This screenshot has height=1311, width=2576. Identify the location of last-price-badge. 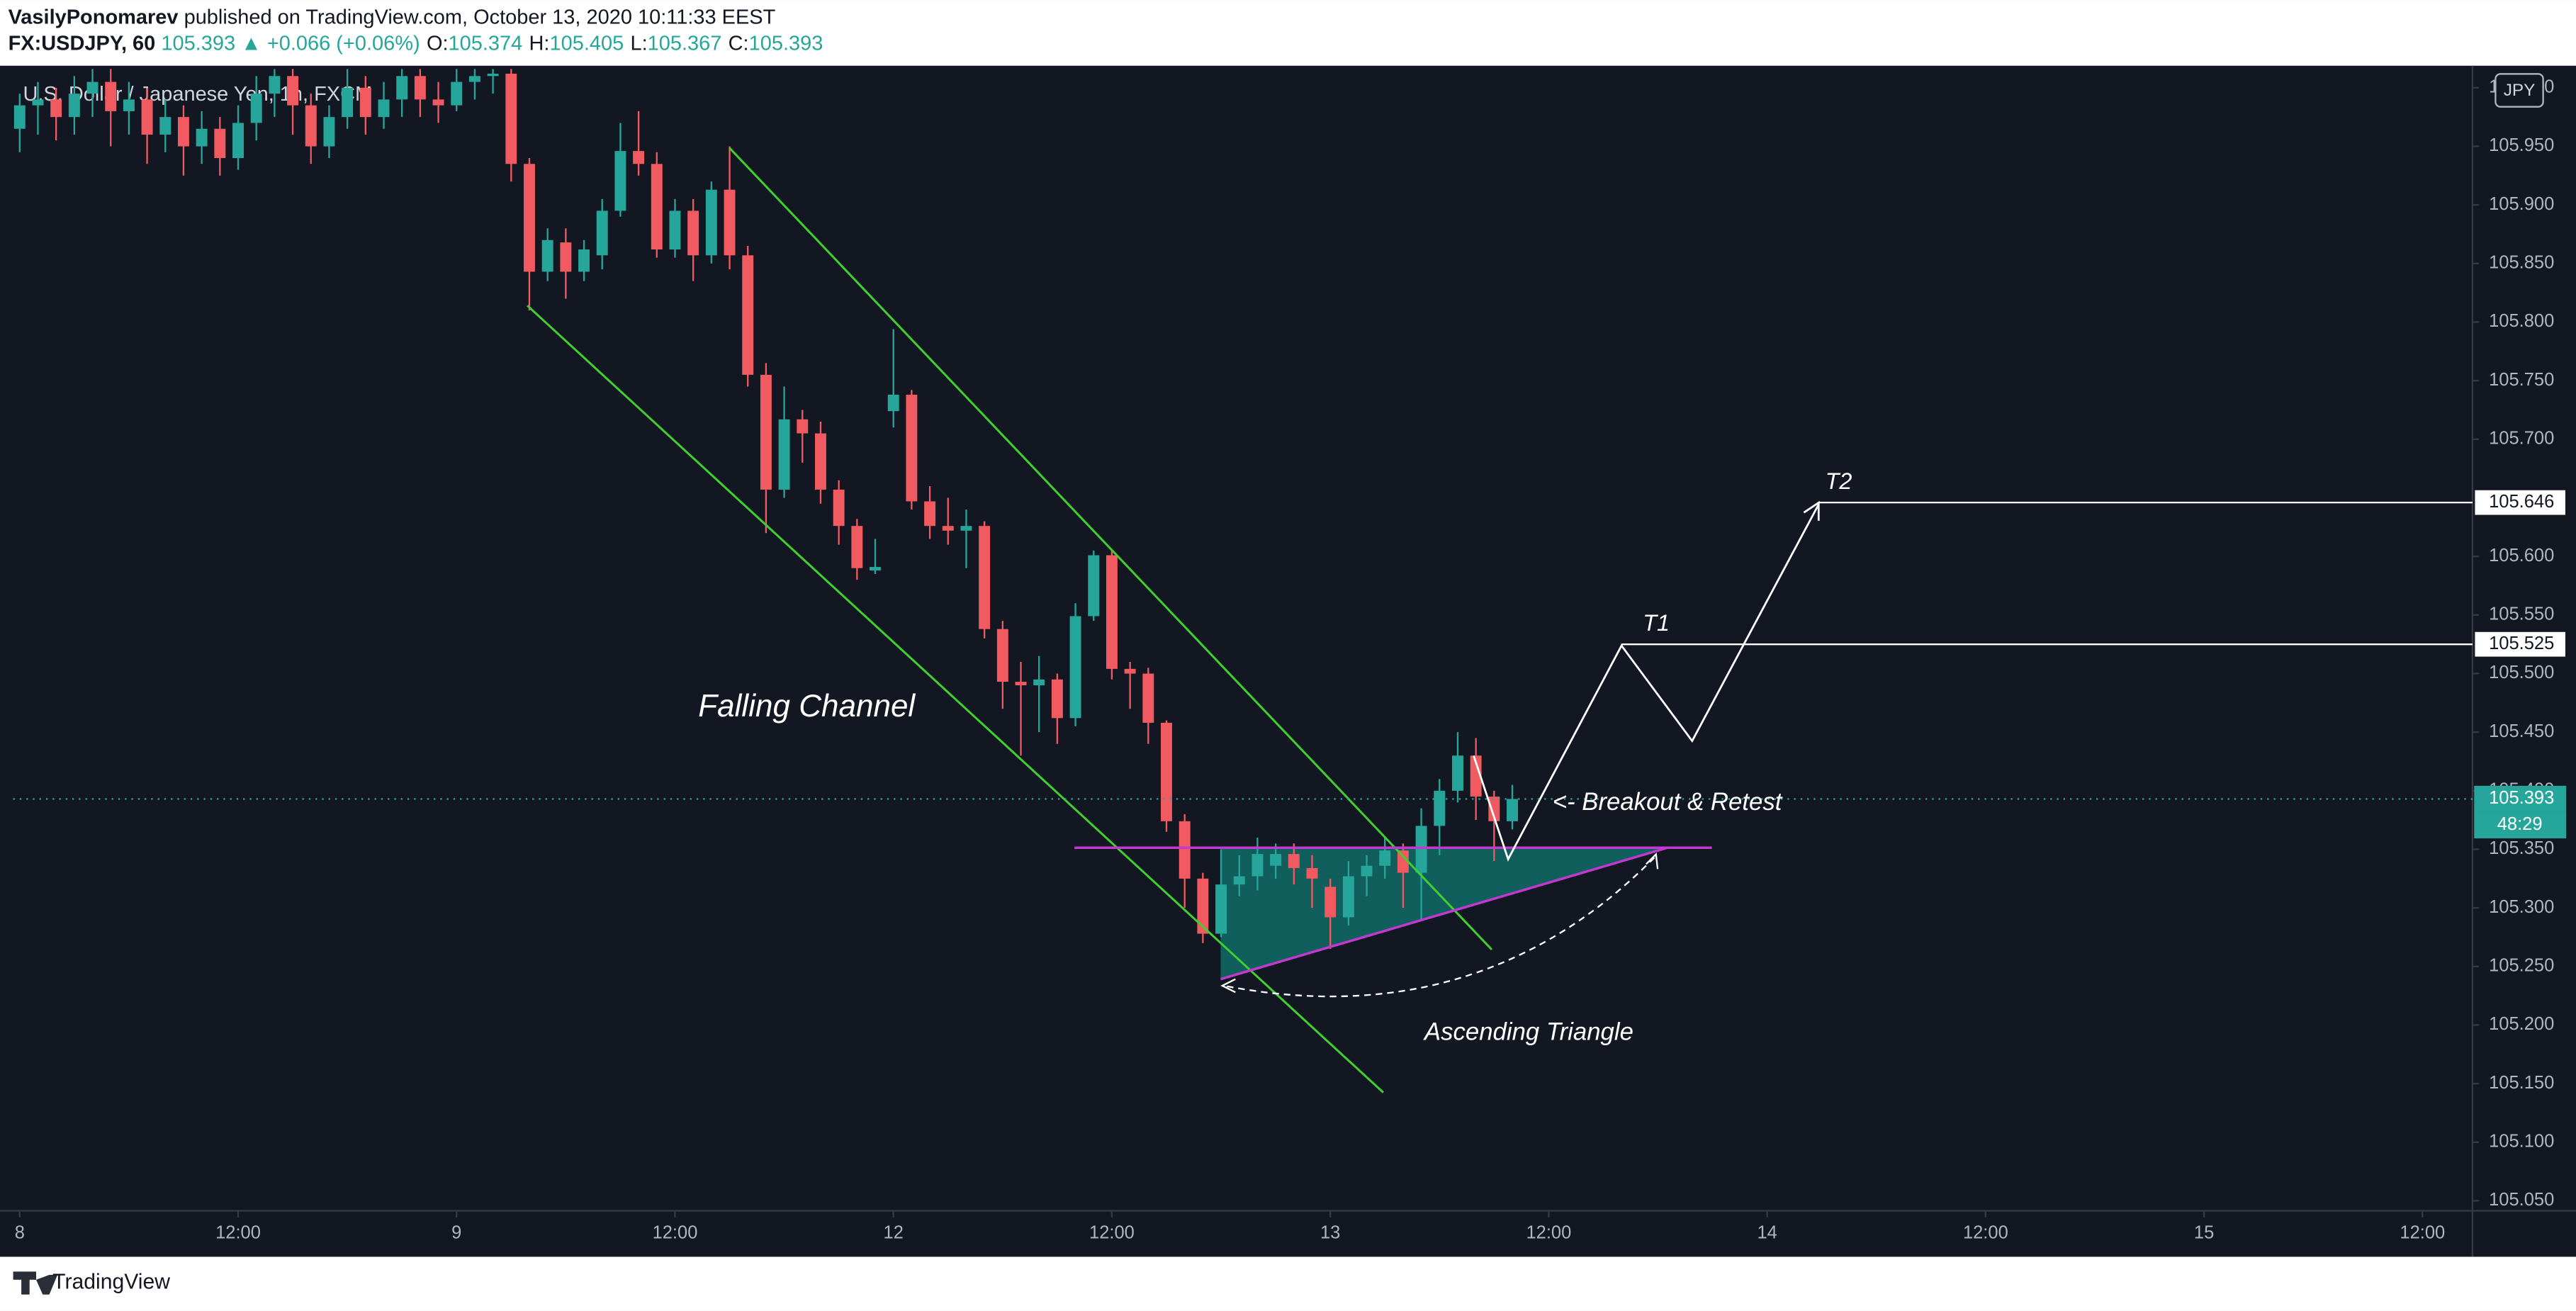
(2520, 798).